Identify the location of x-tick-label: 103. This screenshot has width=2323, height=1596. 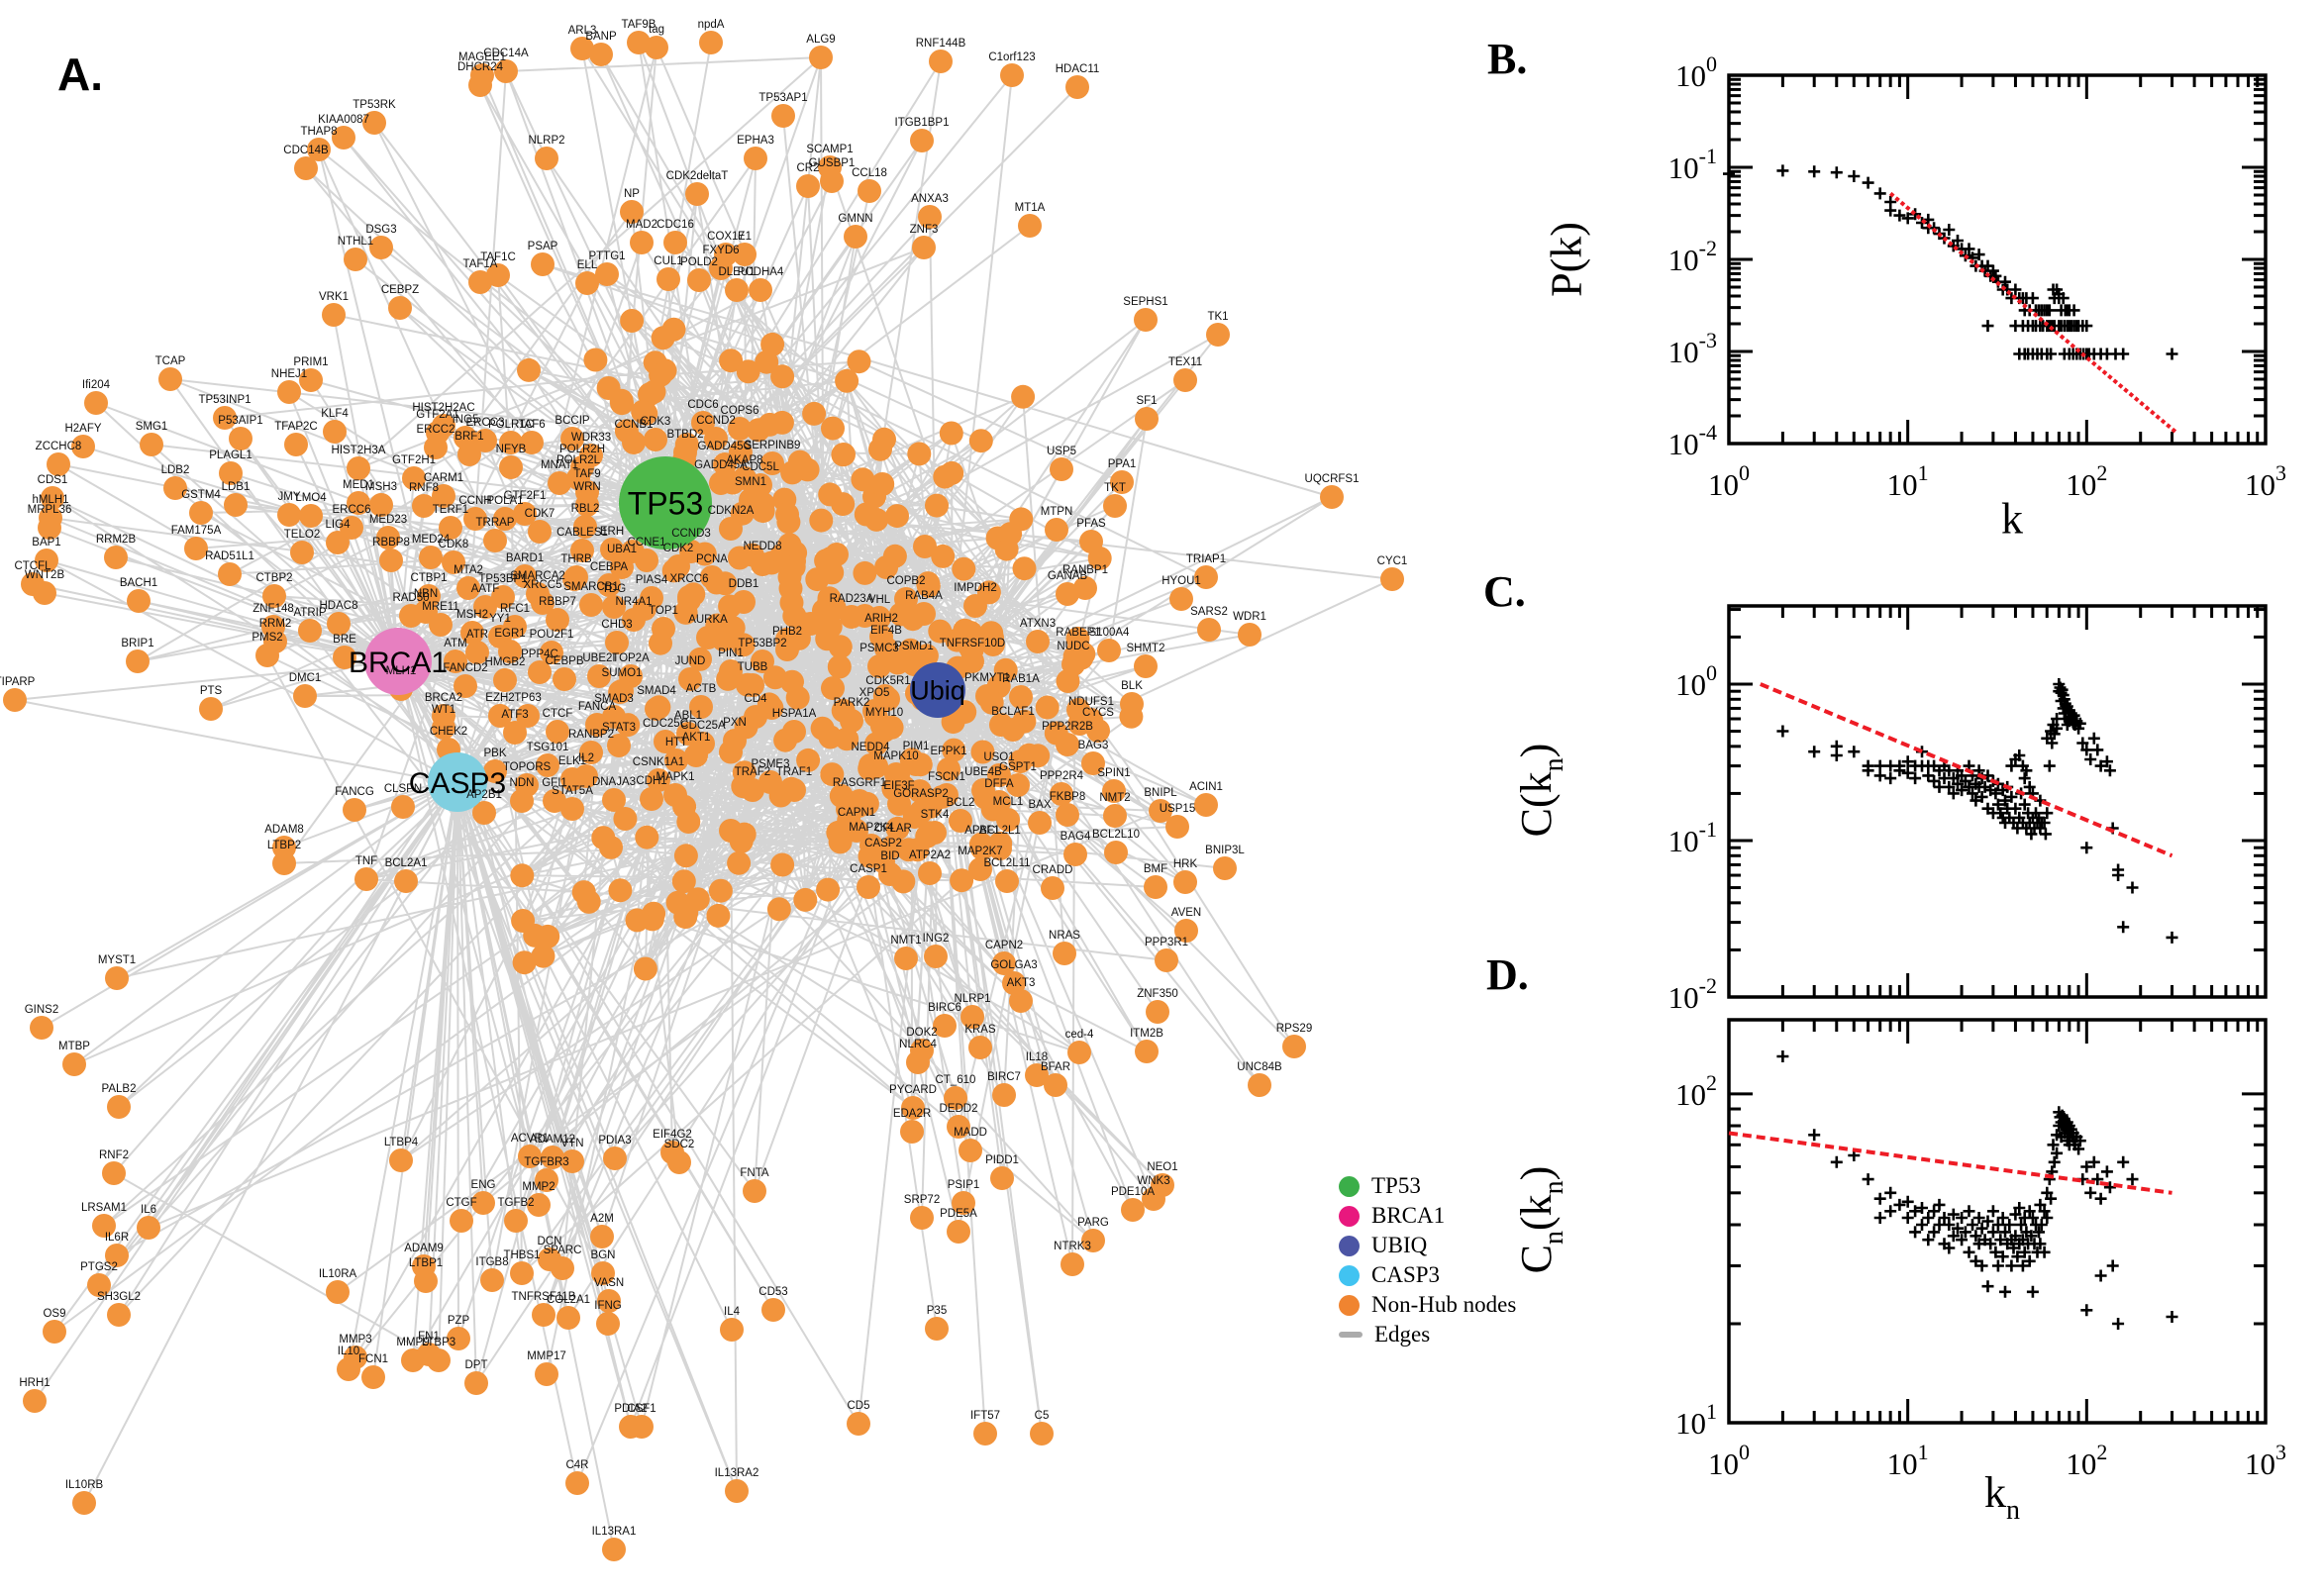
(2265, 1460).